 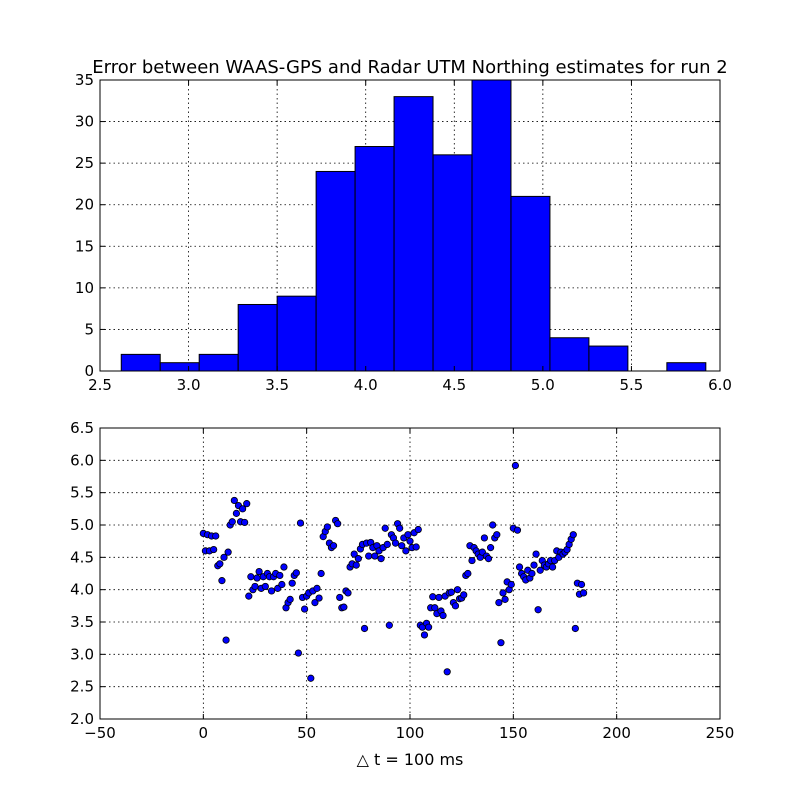 I want to click on x-tick-label: 250, so click(x=720, y=733).